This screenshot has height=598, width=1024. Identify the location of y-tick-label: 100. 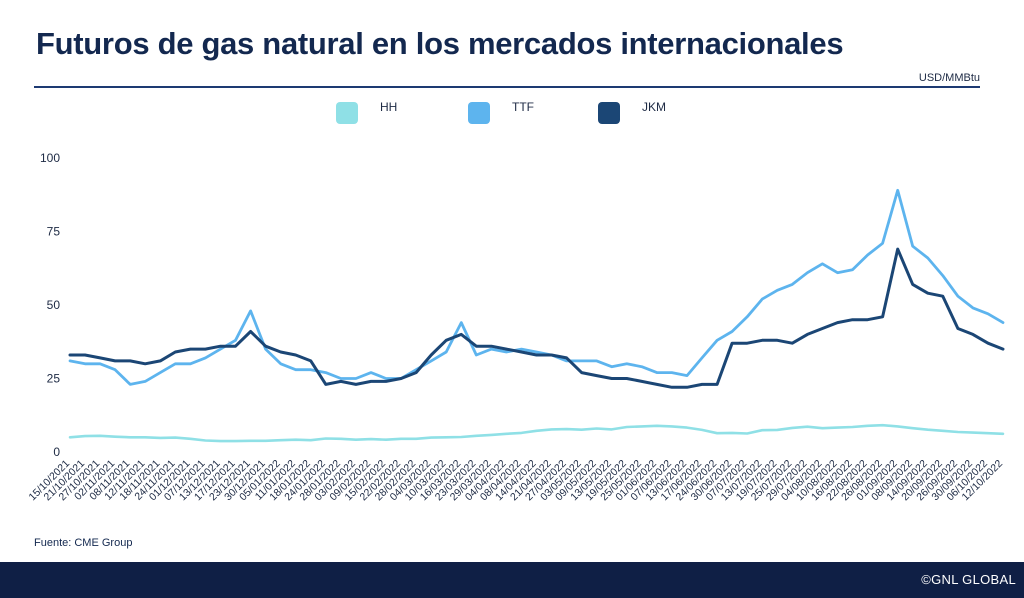
(50, 158).